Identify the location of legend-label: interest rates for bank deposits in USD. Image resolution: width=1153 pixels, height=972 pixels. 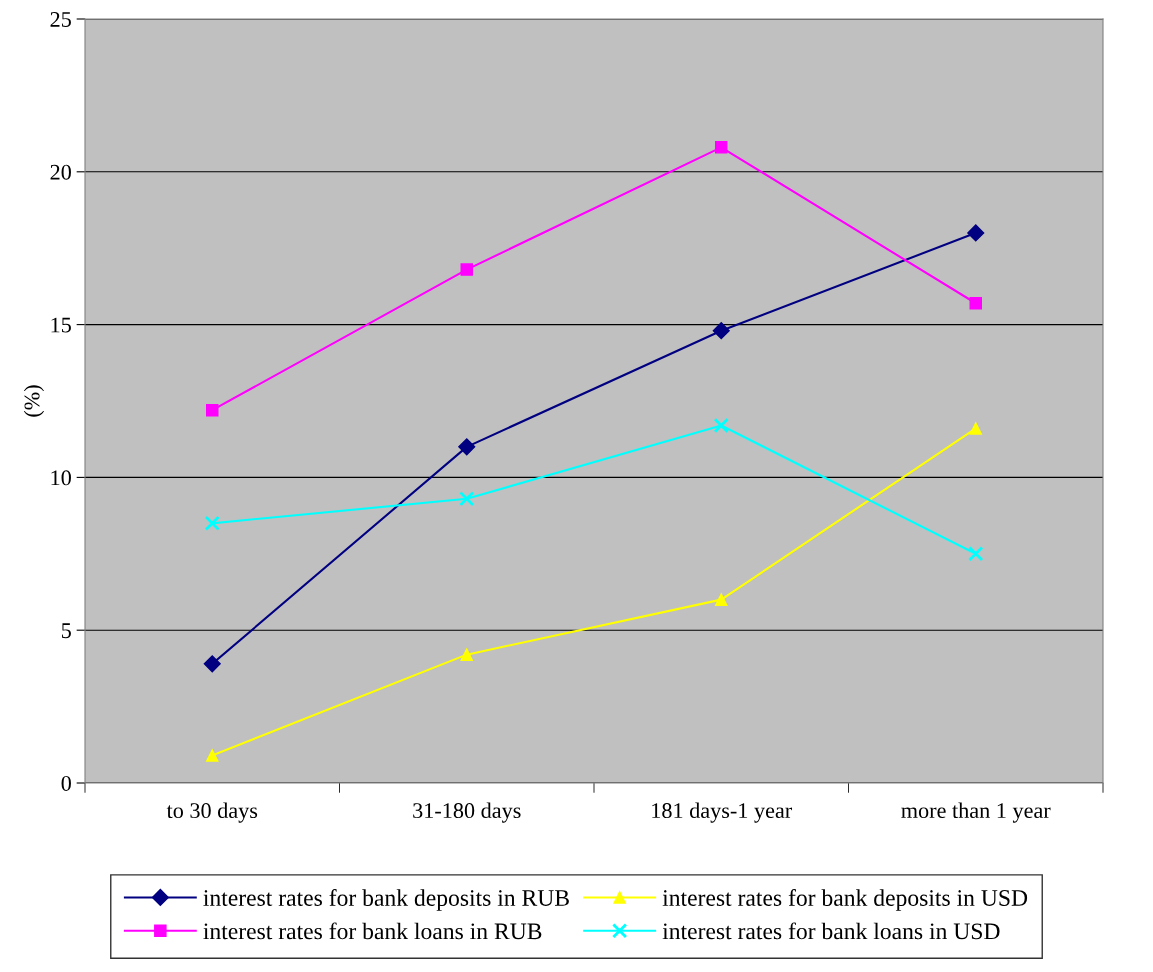
(845, 900).